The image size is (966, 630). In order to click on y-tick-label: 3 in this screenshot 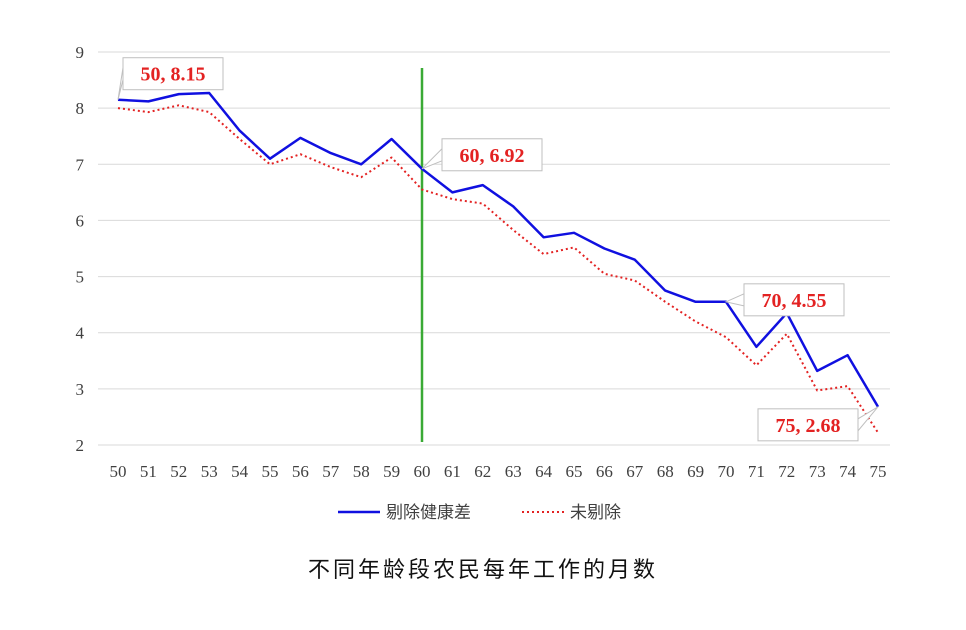, I will do `click(80, 389)`.